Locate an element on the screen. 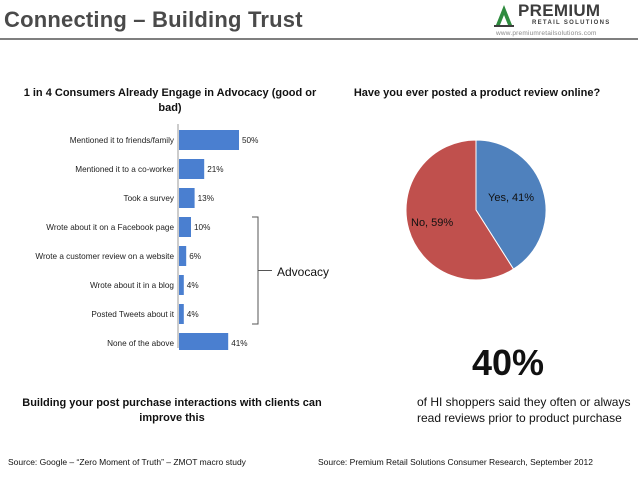 The width and height of the screenshot is (638, 479). logo-subtitle: RETAIL SOLUTIONS is located at coordinates (571, 23).